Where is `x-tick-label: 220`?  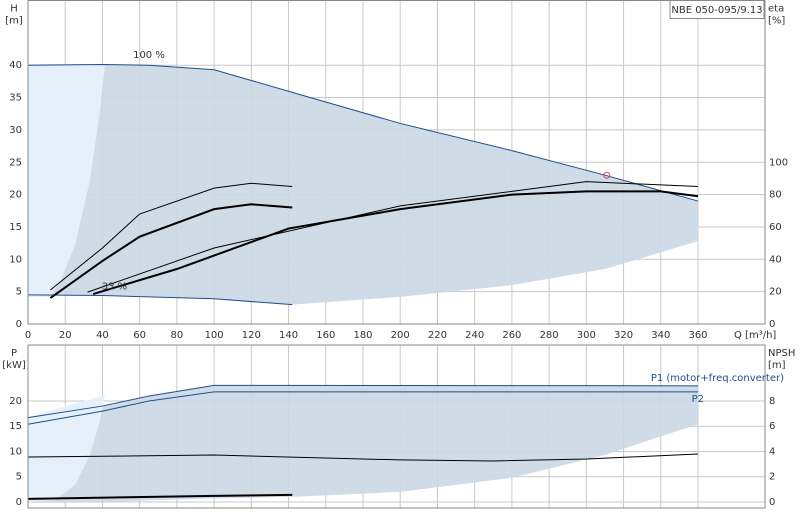
x-tick-label: 220 is located at coordinates (437, 335).